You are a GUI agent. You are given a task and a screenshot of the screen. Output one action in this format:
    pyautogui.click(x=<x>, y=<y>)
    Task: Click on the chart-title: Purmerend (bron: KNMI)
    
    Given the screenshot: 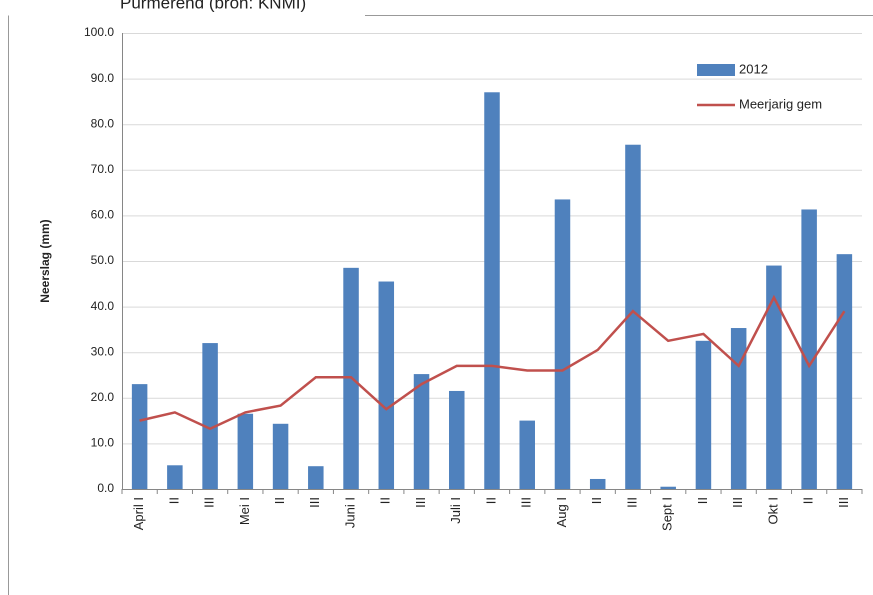 What is the action you would take?
    pyautogui.click(x=213, y=6)
    